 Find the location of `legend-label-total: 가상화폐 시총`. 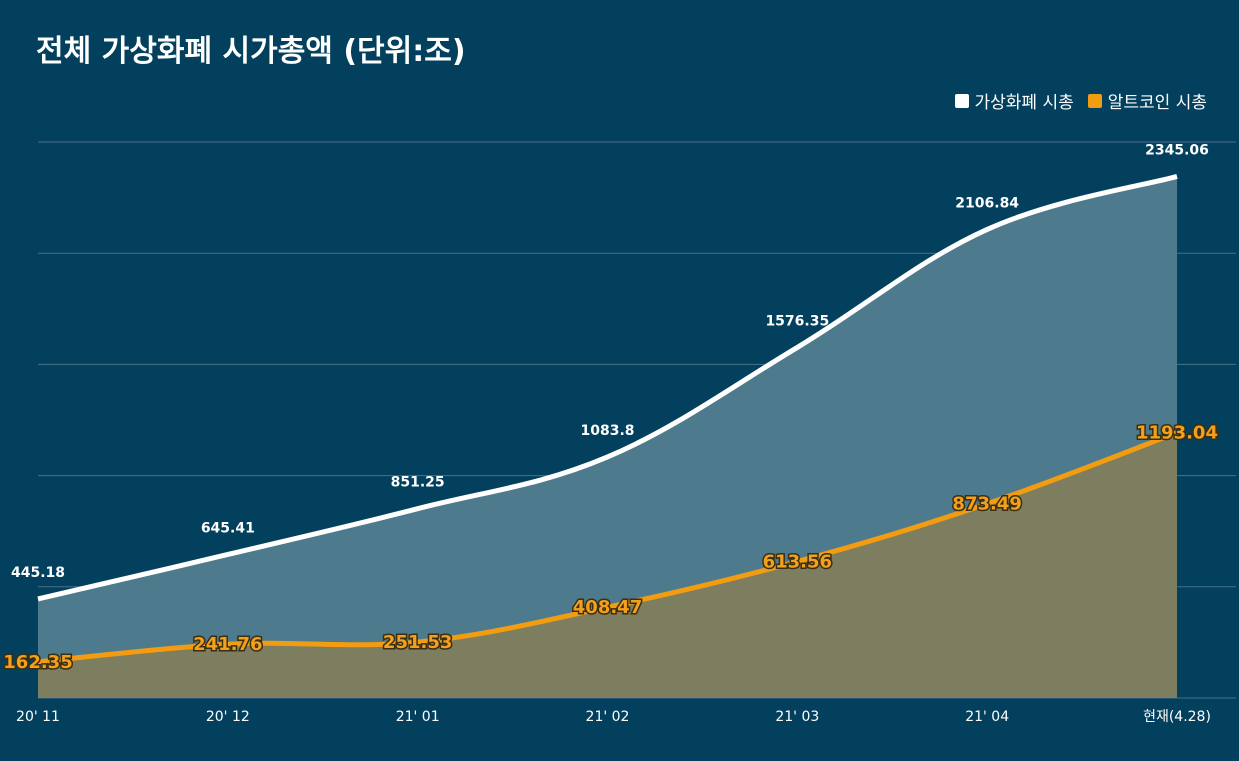

legend-label-total: 가상화폐 시총 is located at coordinates (1024, 103).